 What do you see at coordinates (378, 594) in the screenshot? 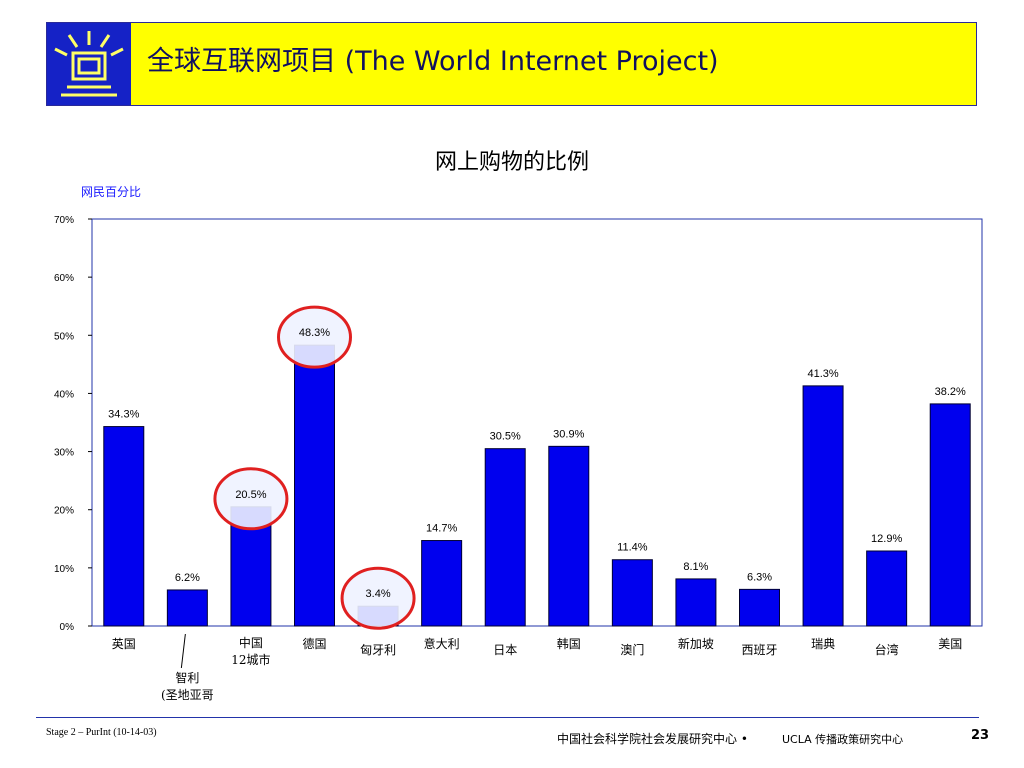
I see `data-label: 3.4%` at bounding box center [378, 594].